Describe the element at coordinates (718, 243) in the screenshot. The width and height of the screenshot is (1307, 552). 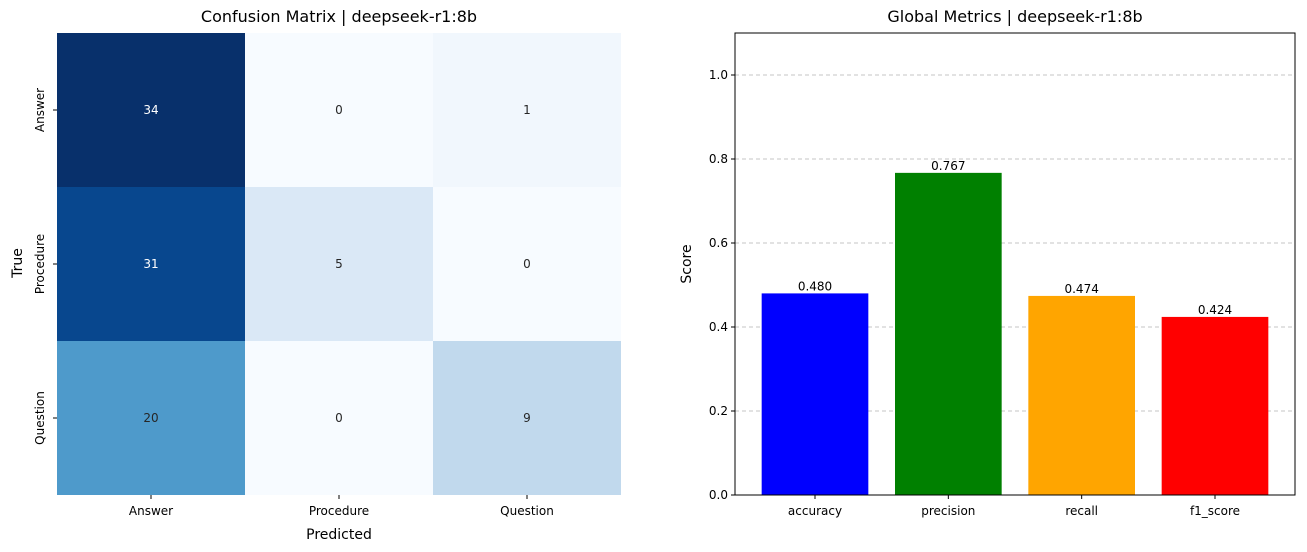
I see `bar-chart-y-tick-label: 0.6` at that location.